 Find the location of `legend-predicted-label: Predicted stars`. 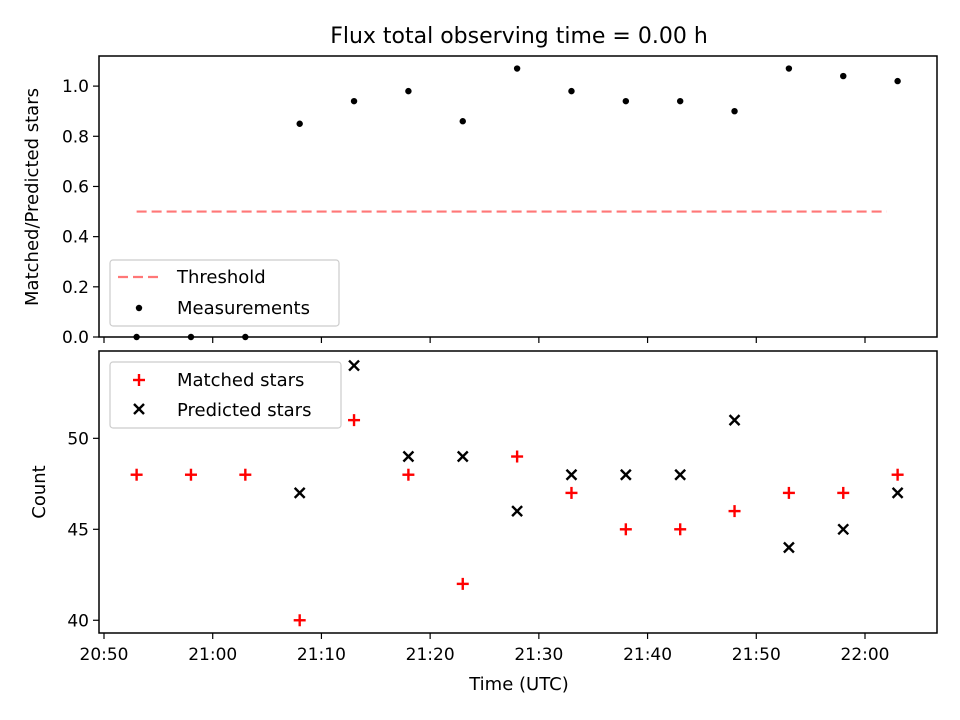

legend-predicted-label: Predicted stars is located at coordinates (244, 410).